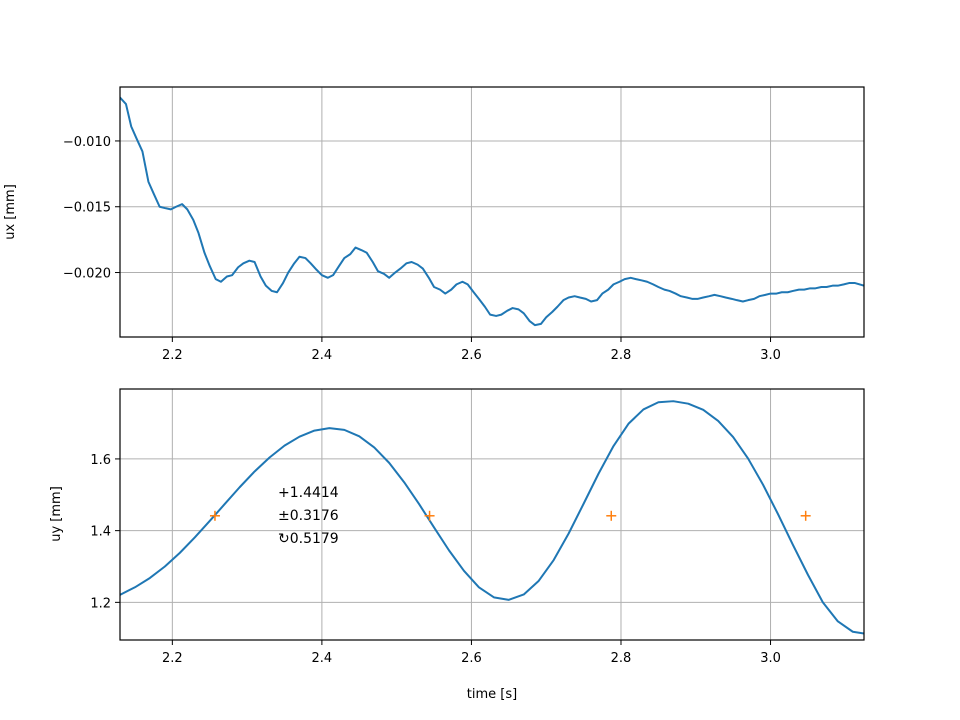 The height and width of the screenshot is (720, 960). I want to click on annotation-mean: +1.4414, so click(308, 493).